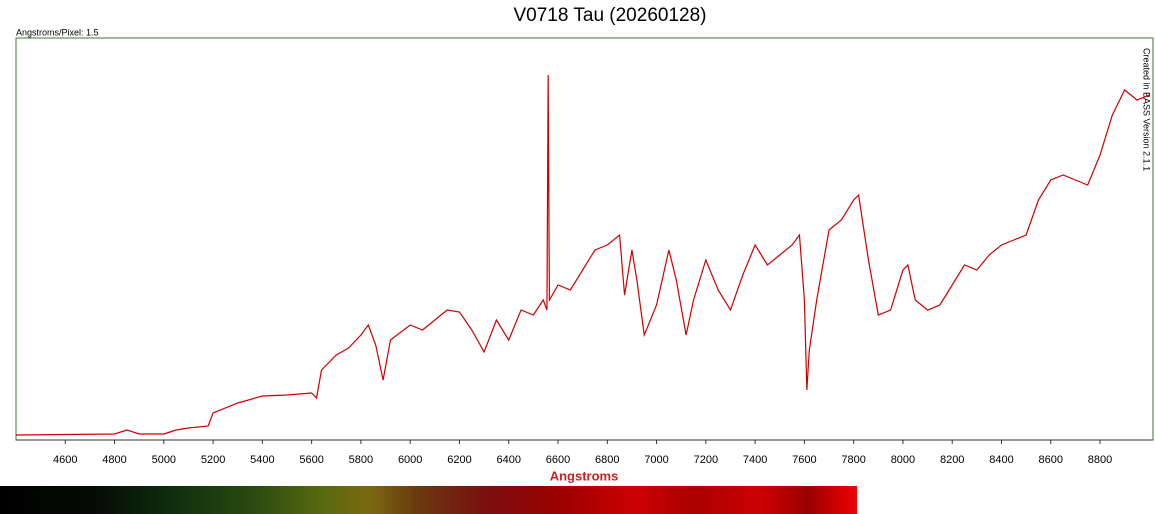 The width and height of the screenshot is (1155, 514). Describe the element at coordinates (853, 460) in the screenshot. I see `x-tick-label: 7800` at that location.